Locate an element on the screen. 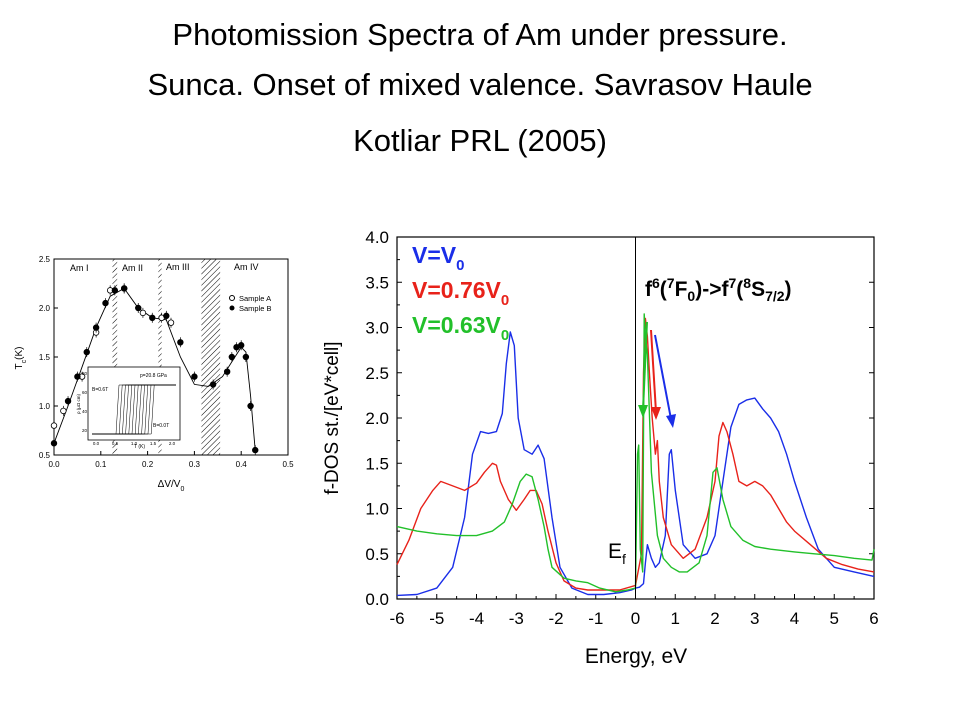 This screenshot has height=720, width=960. dos-legend: V=V0 V=0.76V0 V=0.63V0 is located at coordinates (460, 293).